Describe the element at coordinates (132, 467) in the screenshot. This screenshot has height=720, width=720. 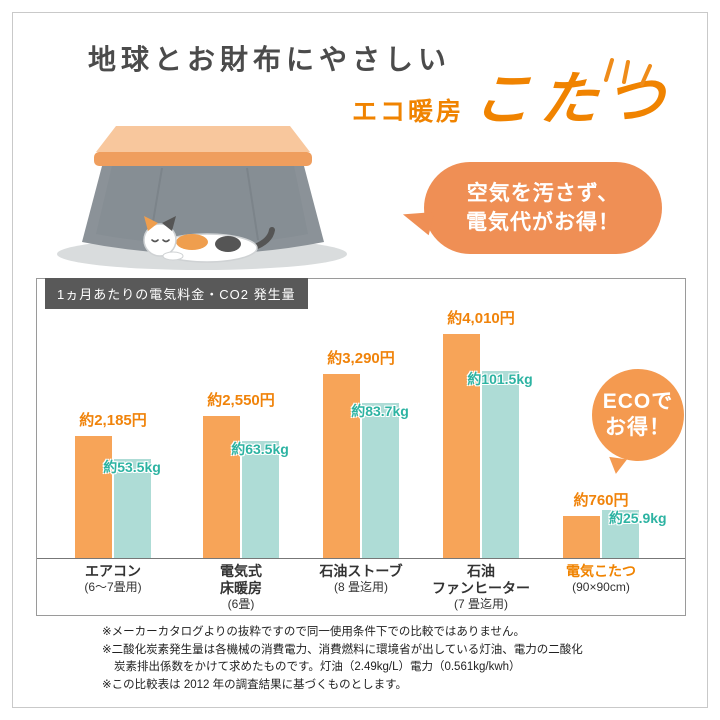
I see `co2-label: 約53.5kg` at that location.